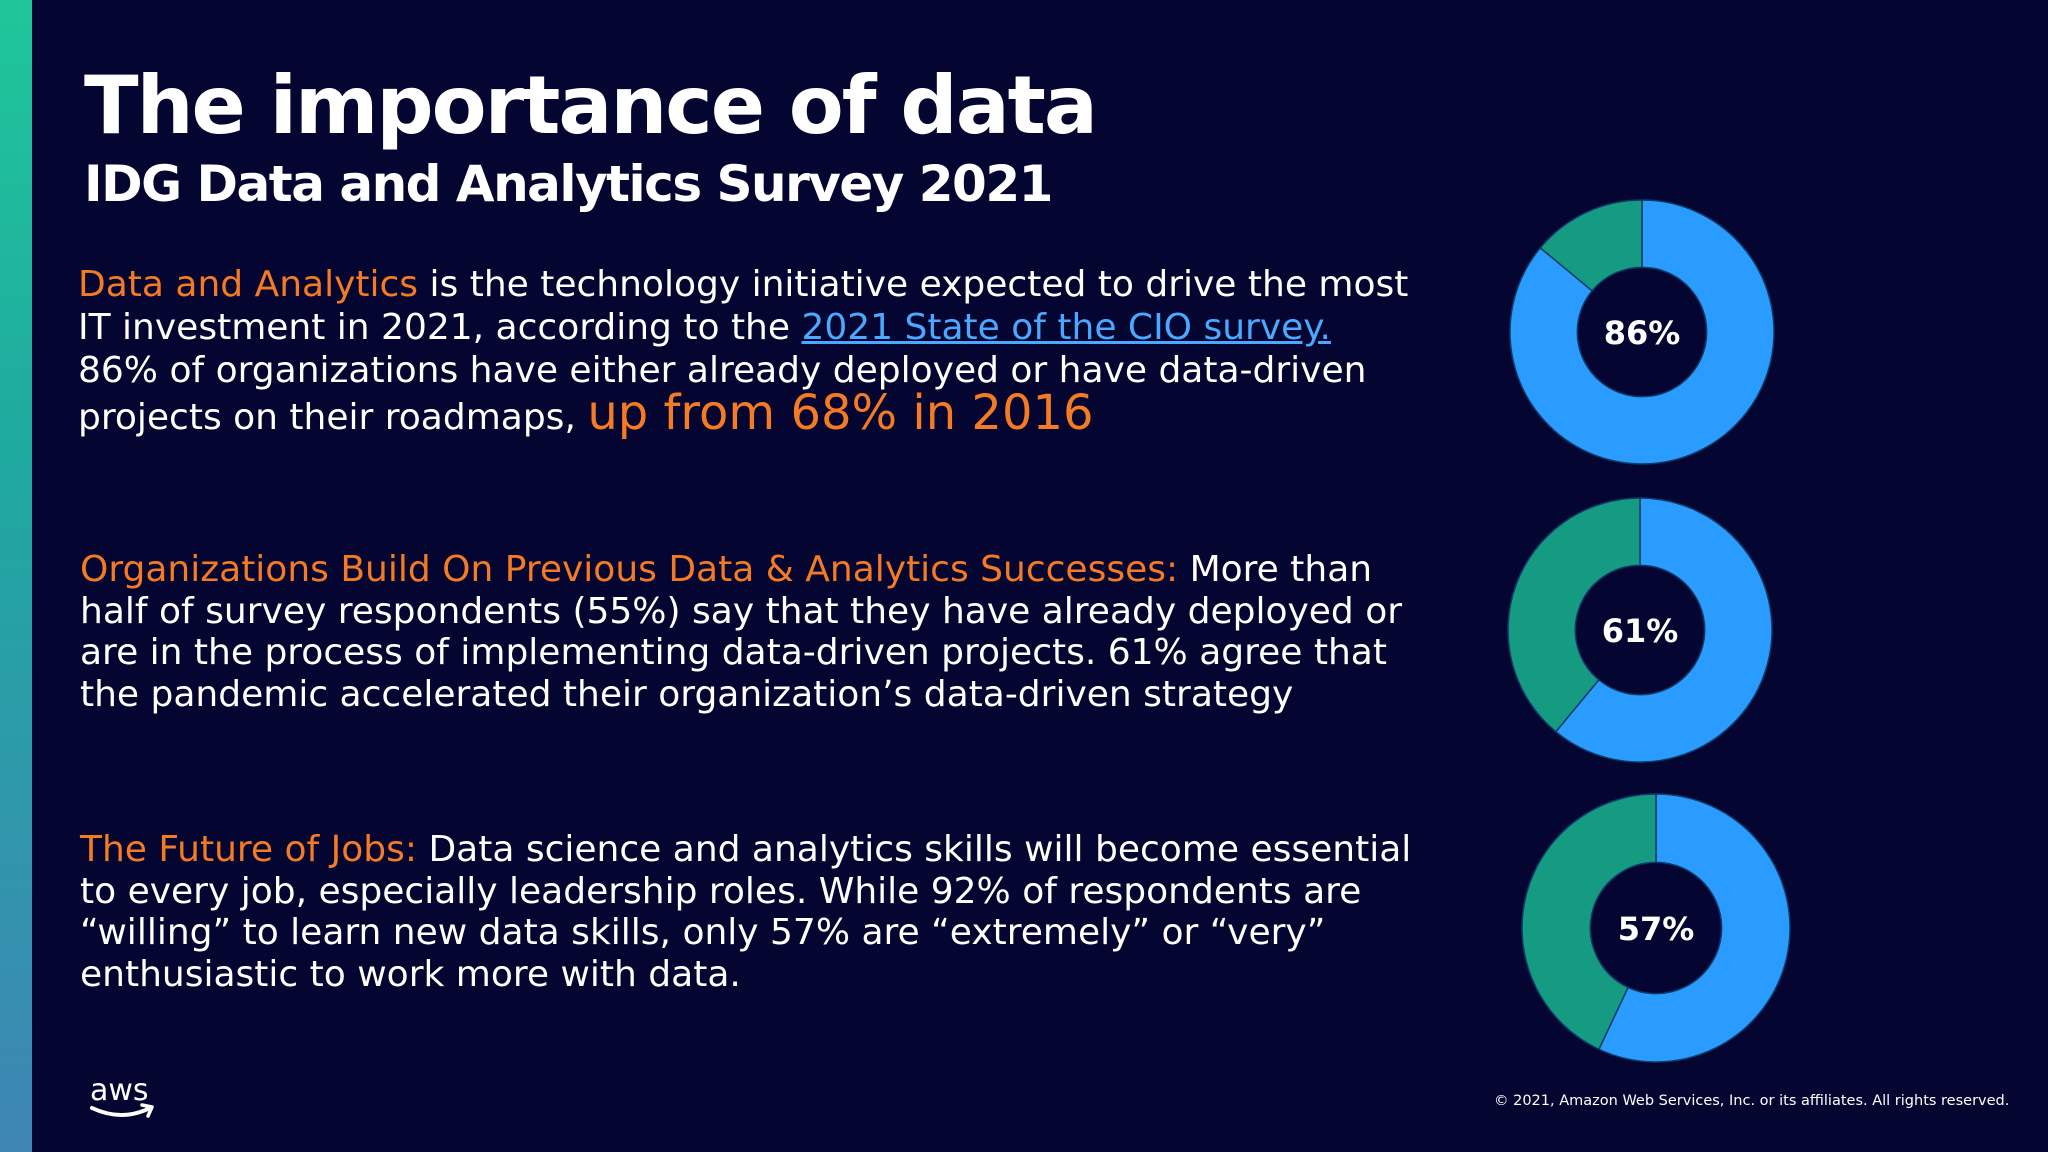 Image resolution: width=2048 pixels, height=1152 pixels. I want to click on highlight-up-from-2016: up from 68% in 2016, so click(840, 413).